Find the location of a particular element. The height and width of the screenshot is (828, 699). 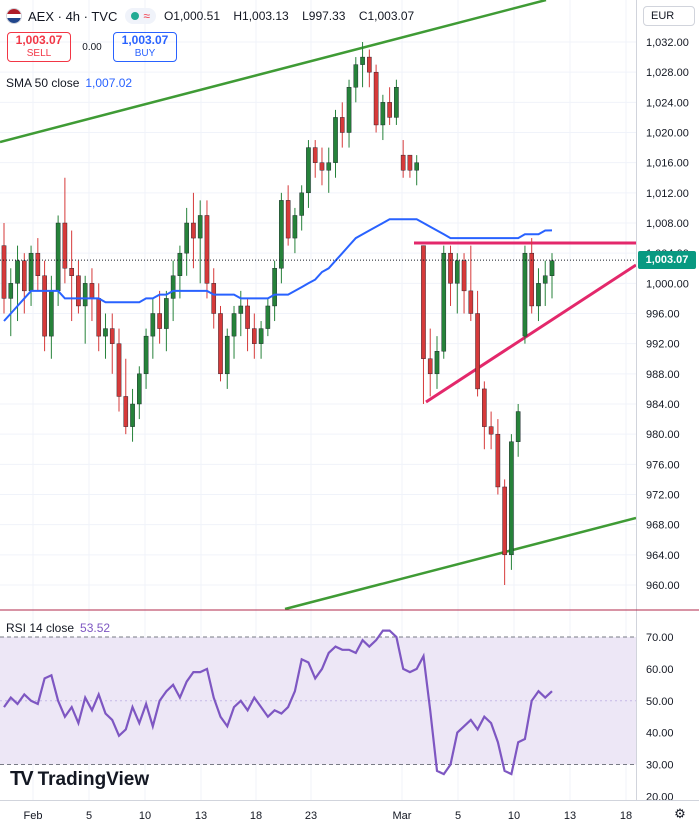

sma-value: 1,007.02 is located at coordinates (109, 83).